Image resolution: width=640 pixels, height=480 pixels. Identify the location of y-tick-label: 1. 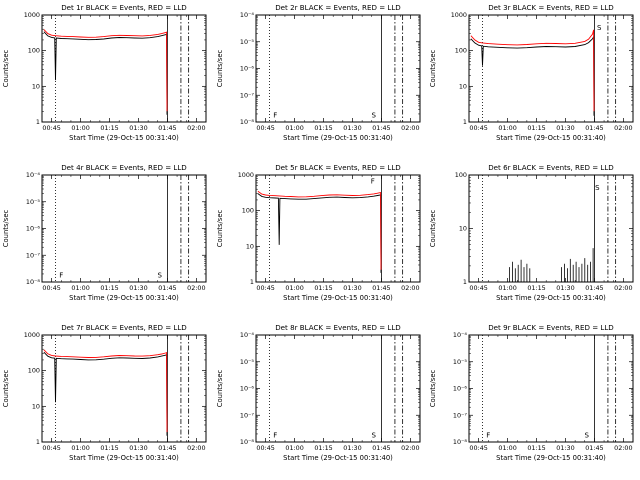
(38, 442).